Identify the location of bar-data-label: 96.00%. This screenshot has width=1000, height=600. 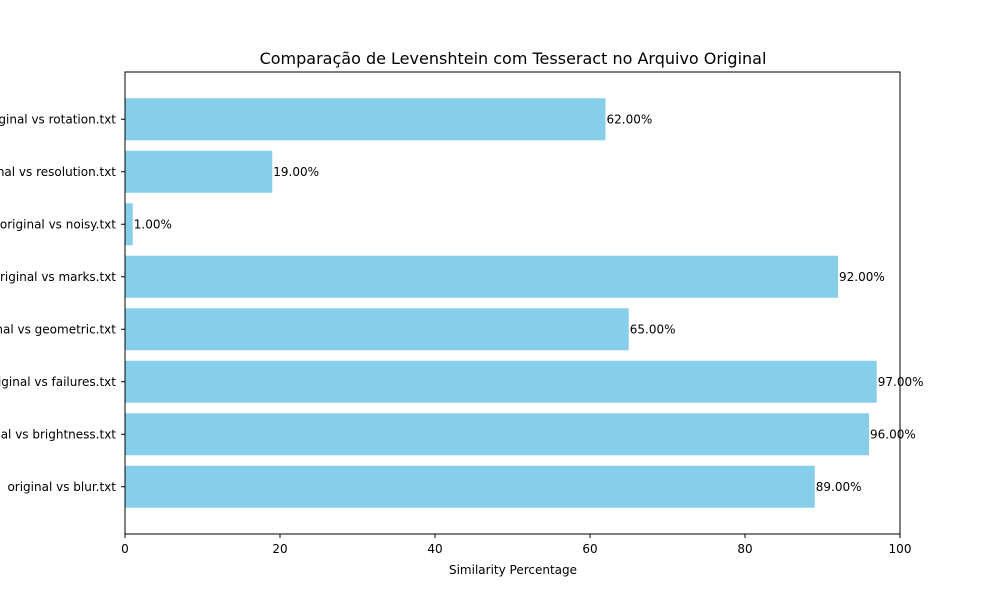
(893, 434).